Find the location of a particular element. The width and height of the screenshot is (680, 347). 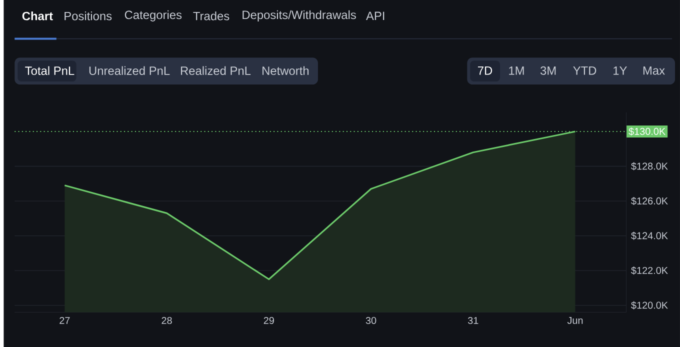

text: Networth is located at coordinates (285, 70).